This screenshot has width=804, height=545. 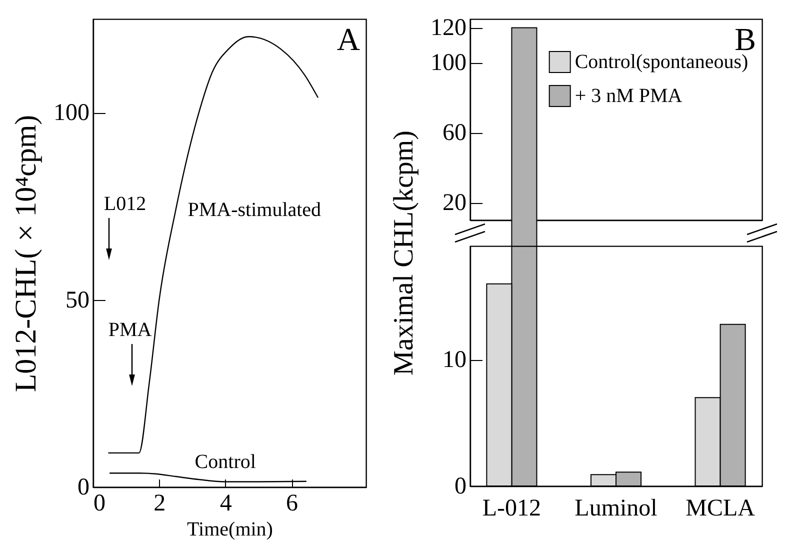 What do you see at coordinates (454, 203) in the screenshot?
I see `y-tick-label: 20` at bounding box center [454, 203].